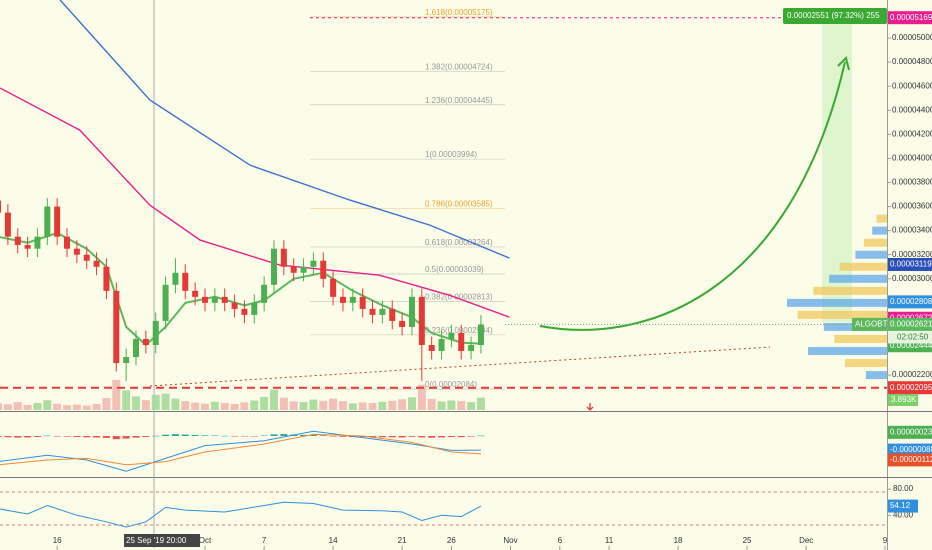 The height and width of the screenshot is (550, 932). What do you see at coordinates (806, 540) in the screenshot?
I see `x-tick-label: Dec` at bounding box center [806, 540].